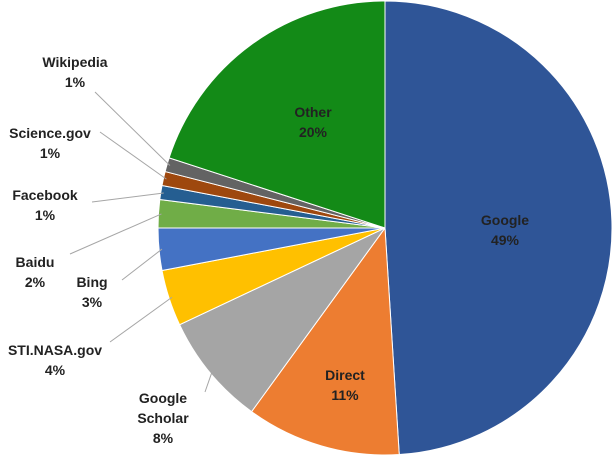 The width and height of the screenshot is (615, 455). Describe the element at coordinates (163, 408) in the screenshot. I see `category-label: Google Scholar` at that location.